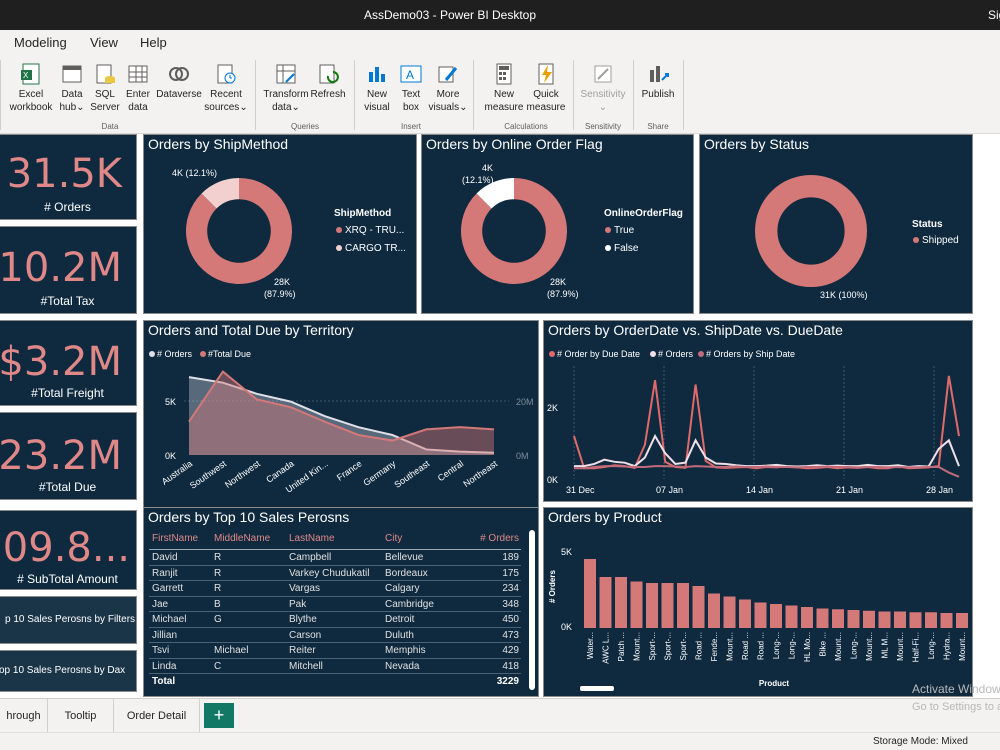 This screenshot has height=750, width=1000. Describe the element at coordinates (68, 177) in the screenshot. I see `kpi-card-orders: 31.5K # Orders` at that location.